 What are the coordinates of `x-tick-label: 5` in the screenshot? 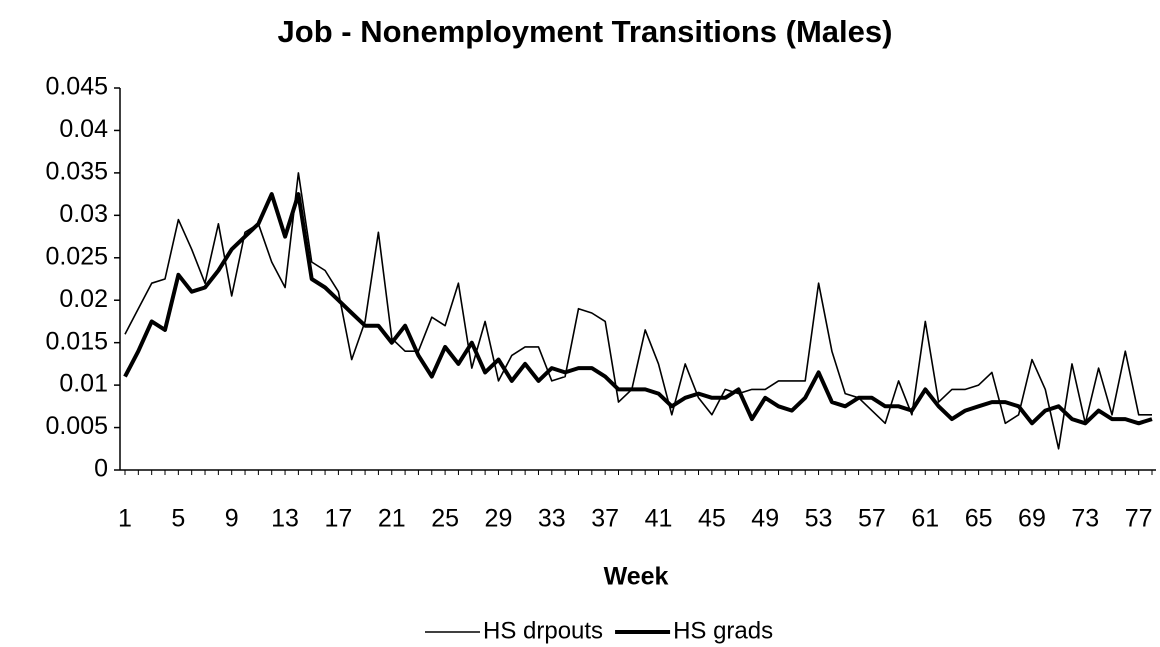 It's located at (178, 519).